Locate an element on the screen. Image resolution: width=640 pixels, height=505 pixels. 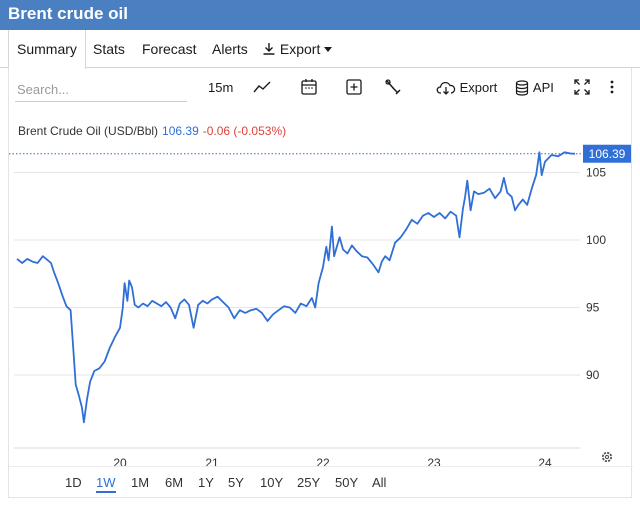
tab-summary: Summary is located at coordinates (47, 49).